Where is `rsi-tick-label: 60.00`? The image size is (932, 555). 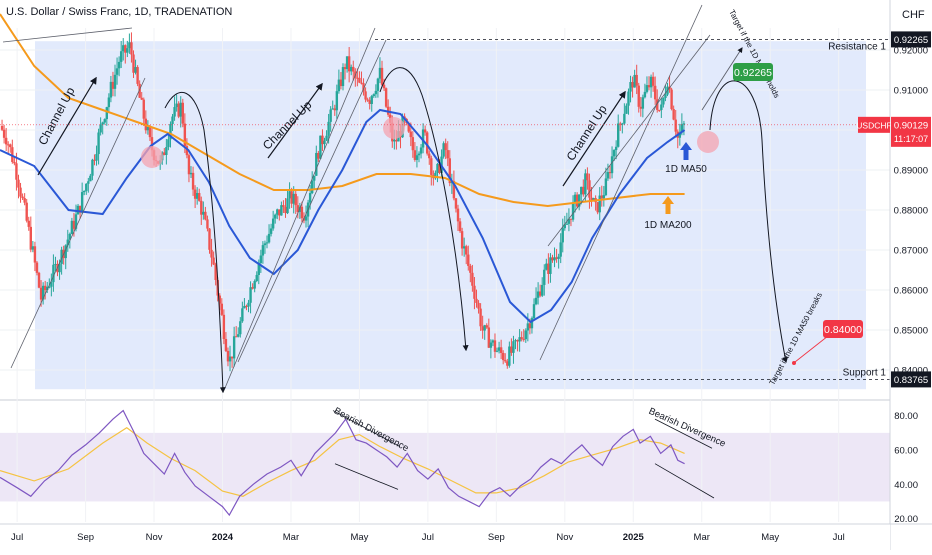
rsi-tick-label: 60.00 is located at coordinates (906, 451).